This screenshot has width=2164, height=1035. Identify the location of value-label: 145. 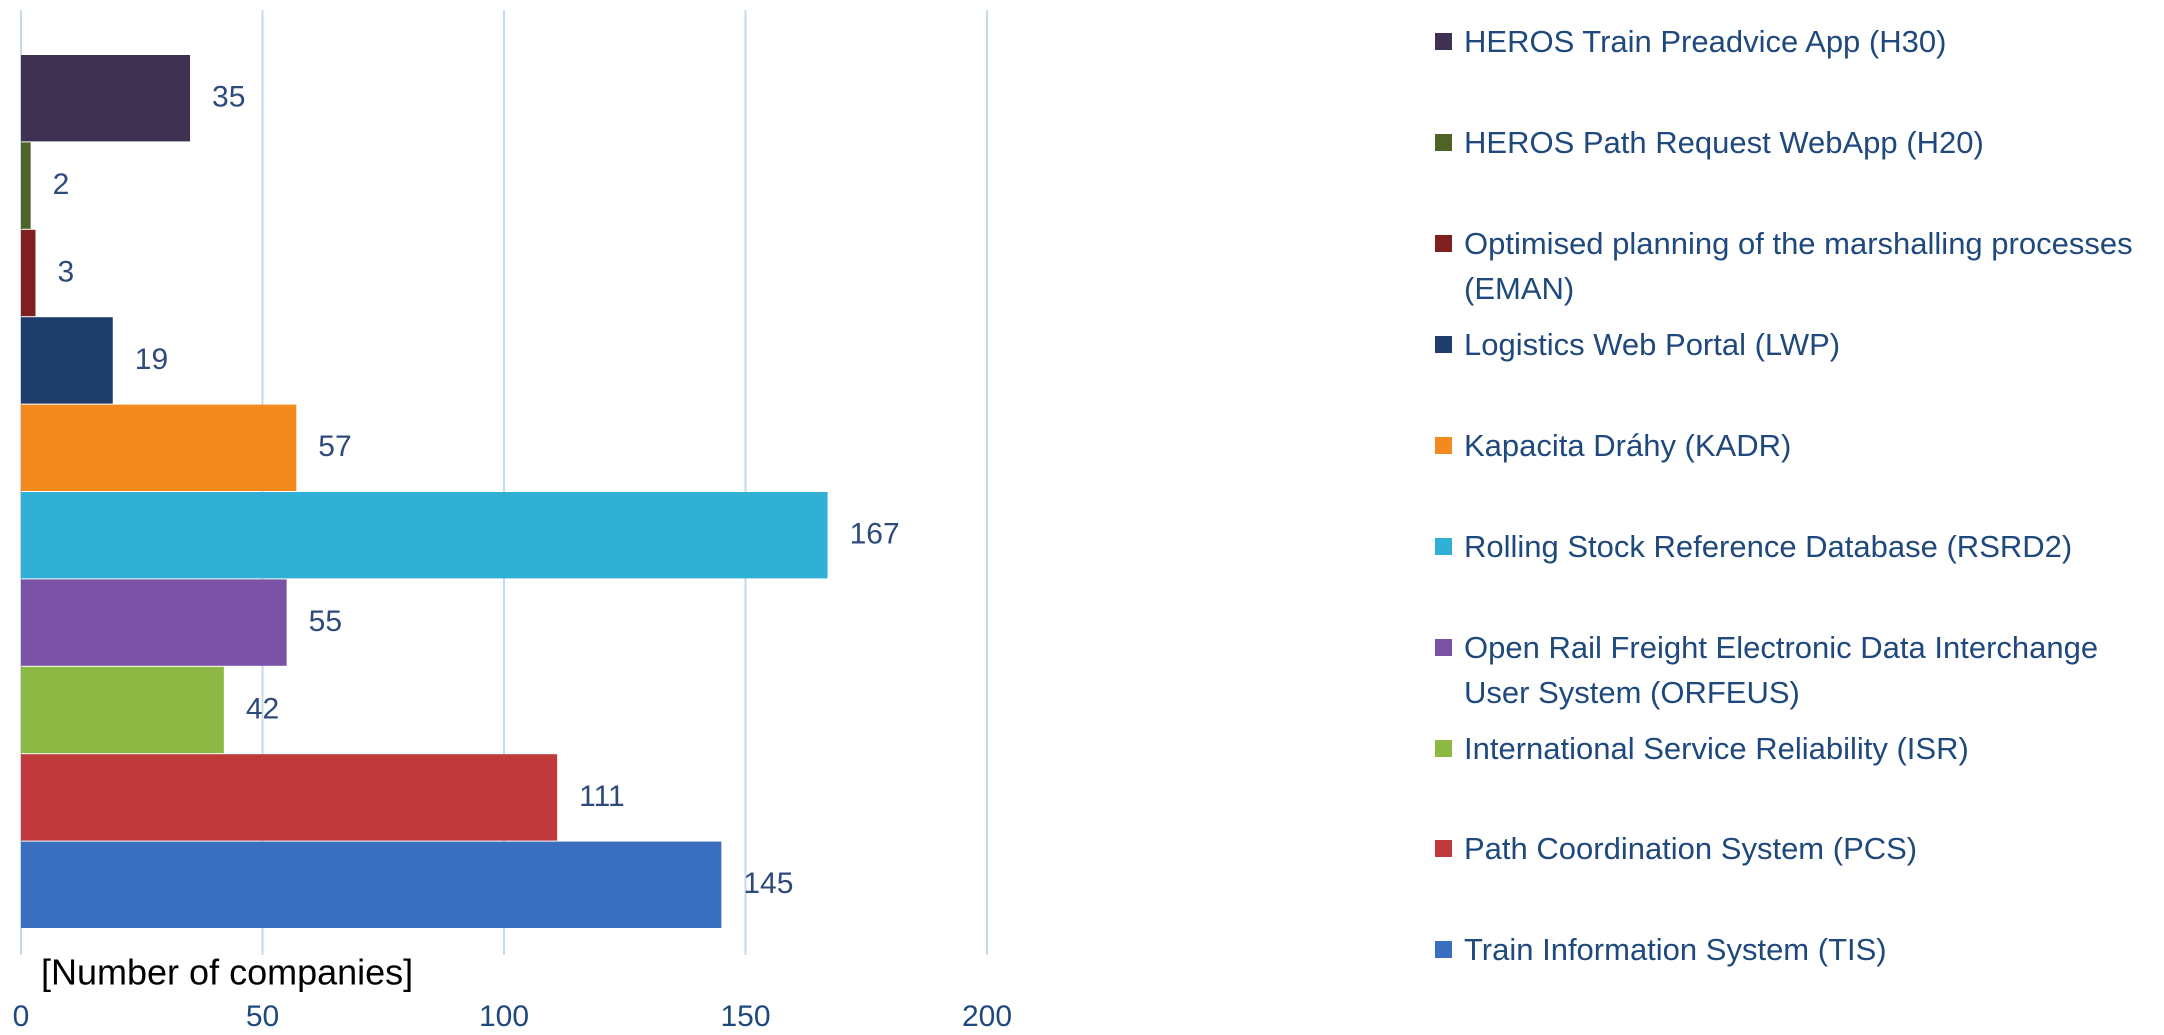
(768, 883).